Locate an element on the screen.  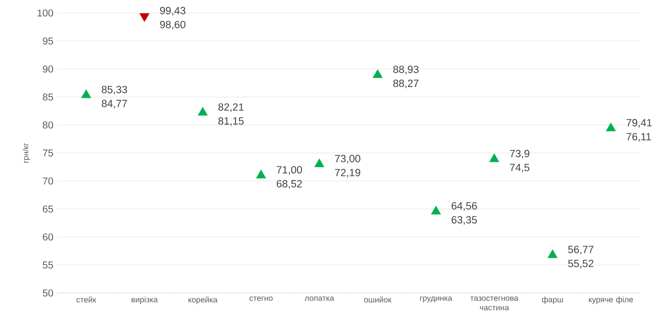
data-label: 88,93 is located at coordinates (406, 70).